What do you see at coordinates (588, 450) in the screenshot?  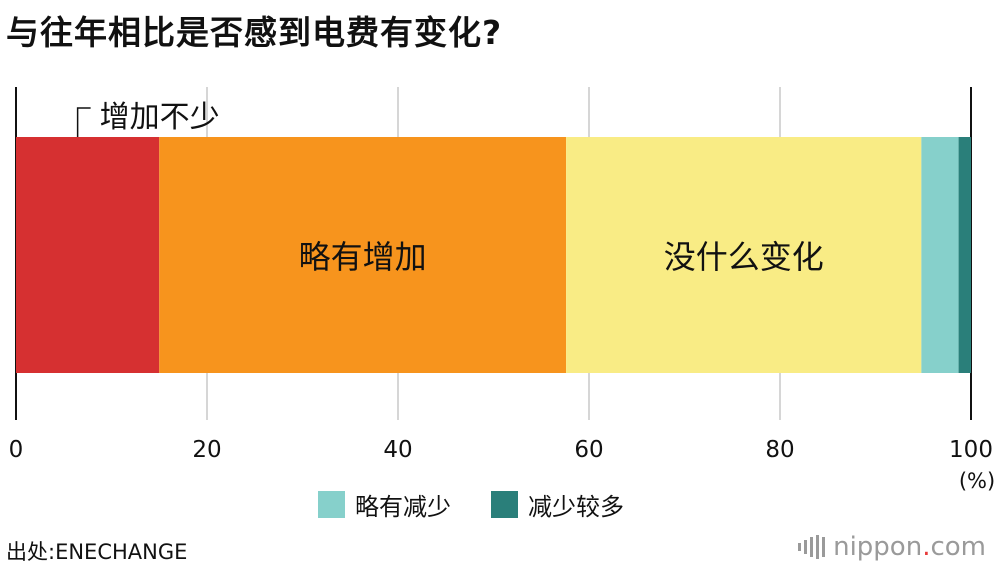 I see `x-tick-label: 60` at bounding box center [588, 450].